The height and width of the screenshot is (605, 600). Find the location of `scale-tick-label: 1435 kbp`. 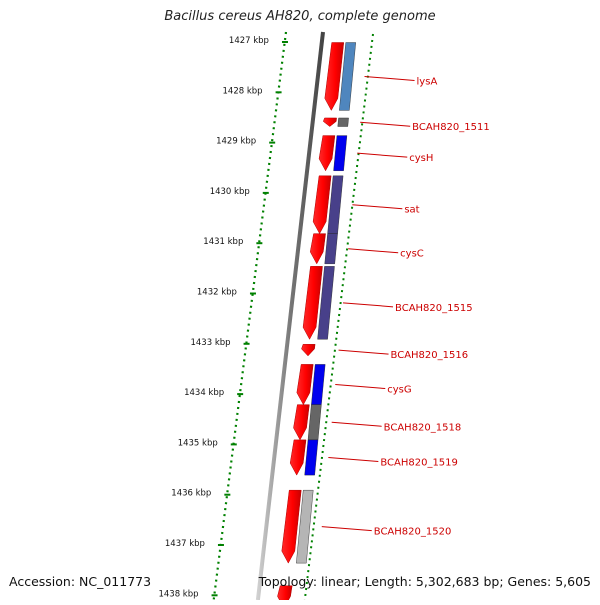

scale-tick-label: 1435 kbp is located at coordinates (198, 443).